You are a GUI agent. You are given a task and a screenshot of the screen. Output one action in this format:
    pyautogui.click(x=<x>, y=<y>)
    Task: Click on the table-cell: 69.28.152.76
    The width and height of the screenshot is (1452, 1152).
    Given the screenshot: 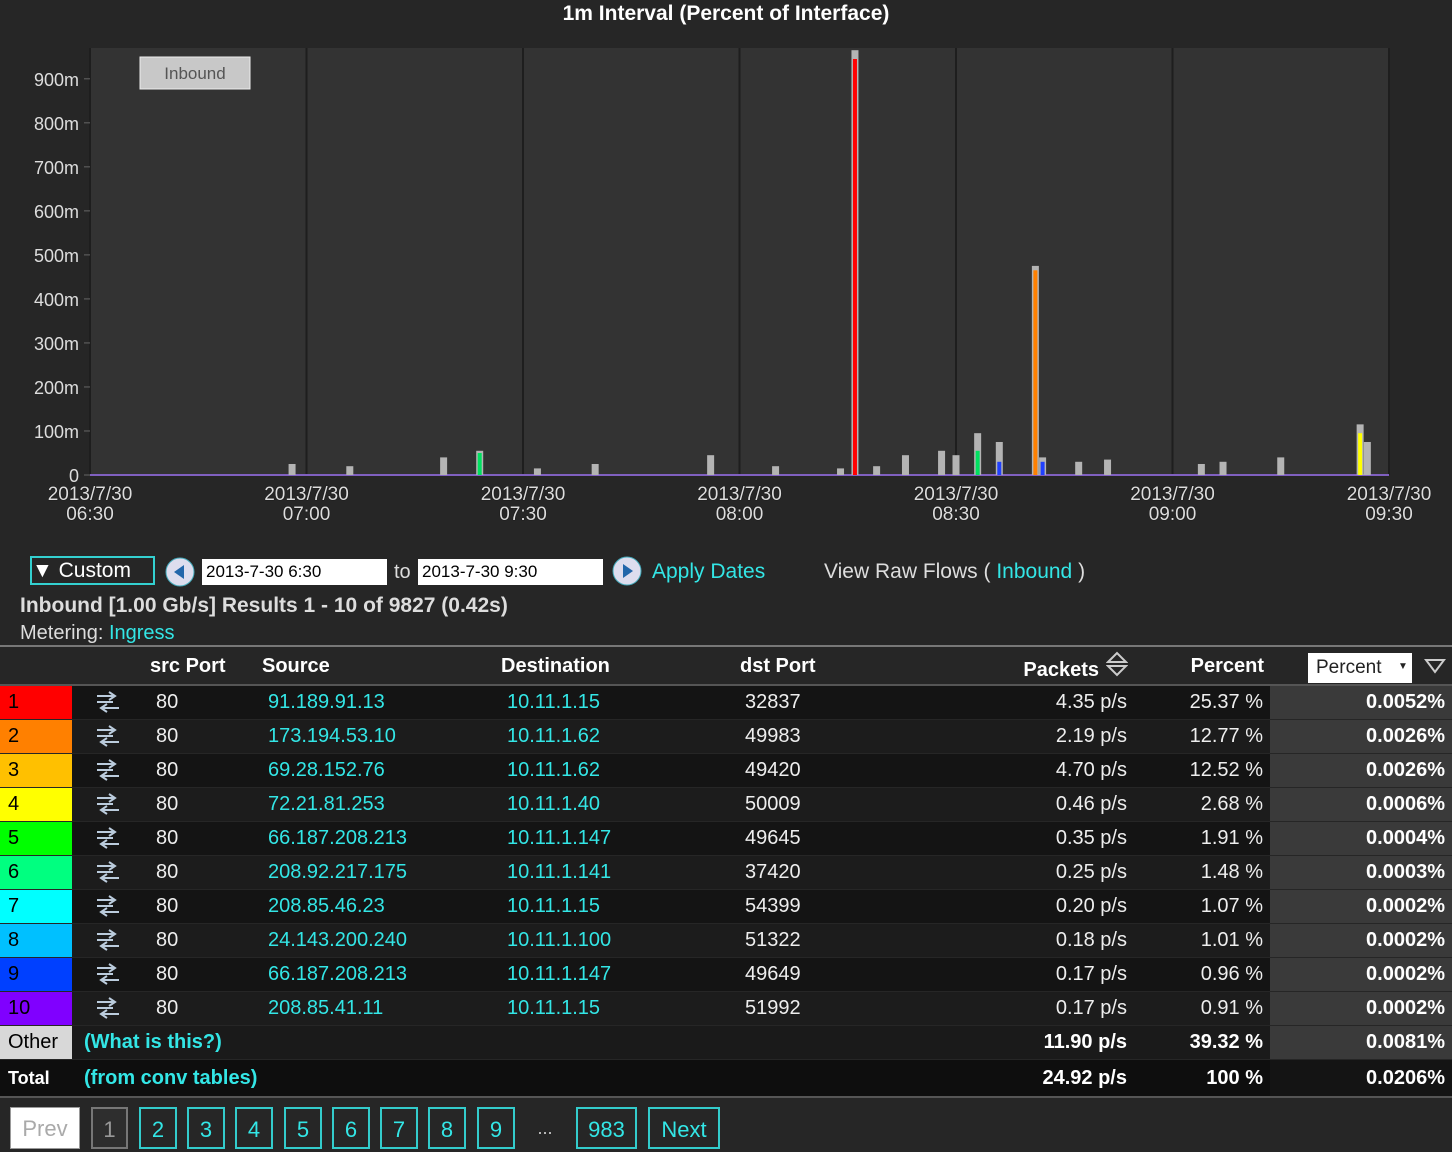 What is the action you would take?
    pyautogui.click(x=326, y=770)
    